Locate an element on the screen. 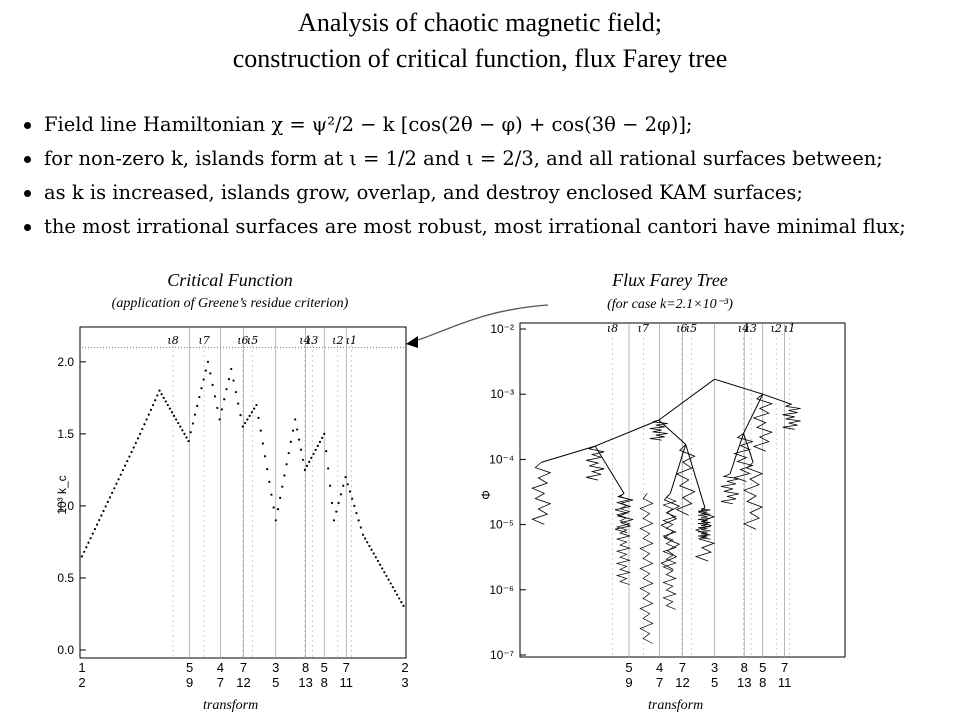  right-caption: Flux Farey Tree is located at coordinates (670, 280).